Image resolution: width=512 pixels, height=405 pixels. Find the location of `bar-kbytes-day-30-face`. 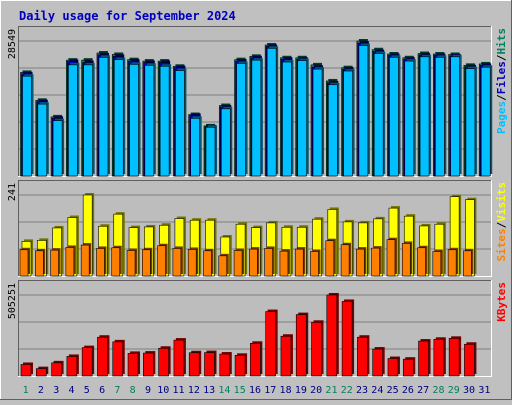

bar-kbytes-day-30-face is located at coordinates (469, 360).